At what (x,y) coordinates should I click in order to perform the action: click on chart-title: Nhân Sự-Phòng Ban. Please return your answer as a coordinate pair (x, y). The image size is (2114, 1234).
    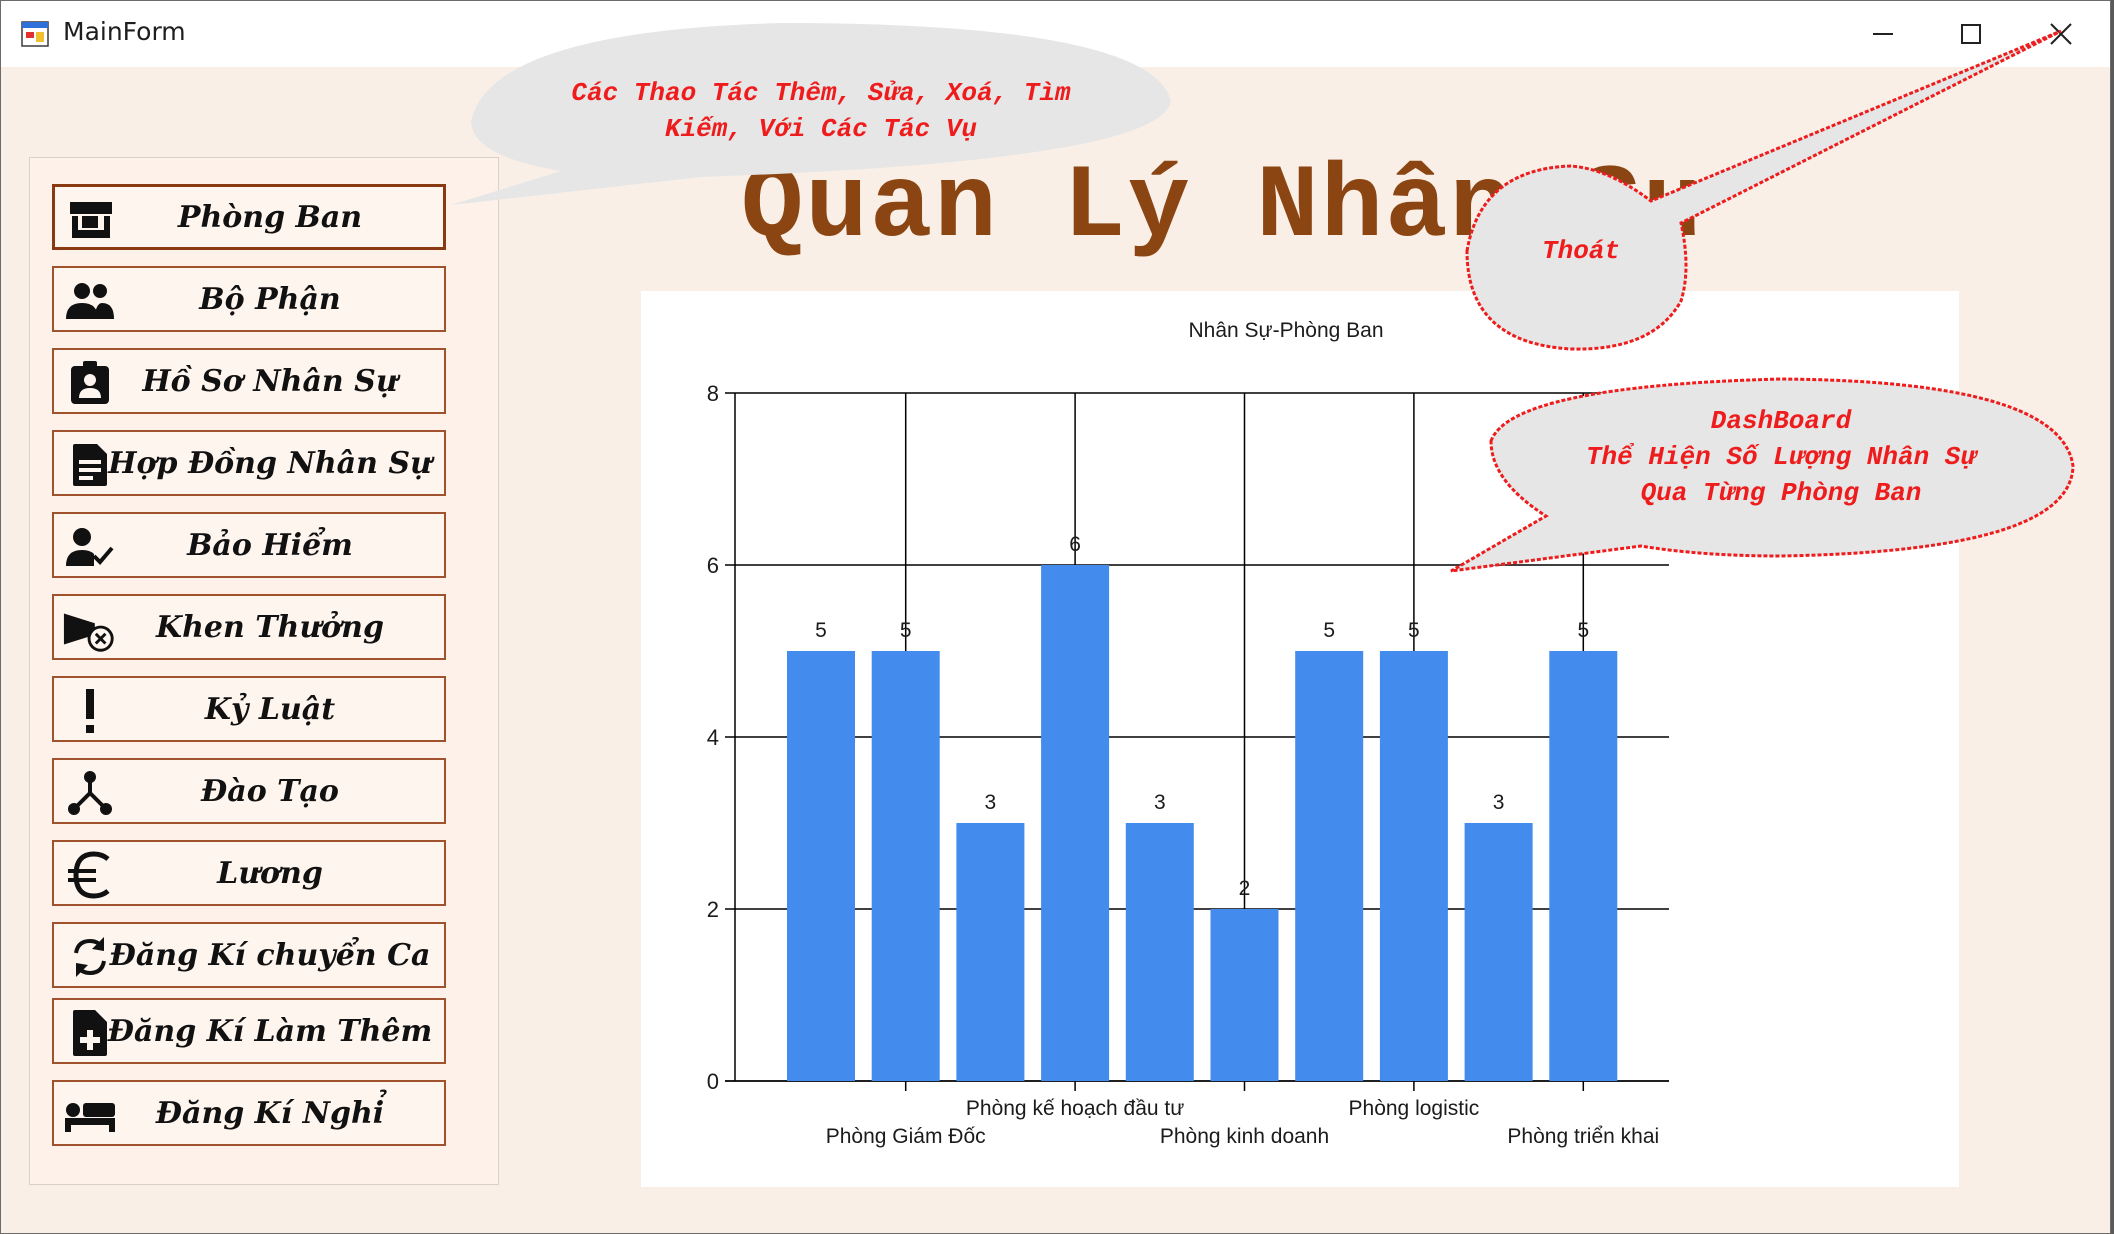
    Looking at the image, I should click on (1286, 330).